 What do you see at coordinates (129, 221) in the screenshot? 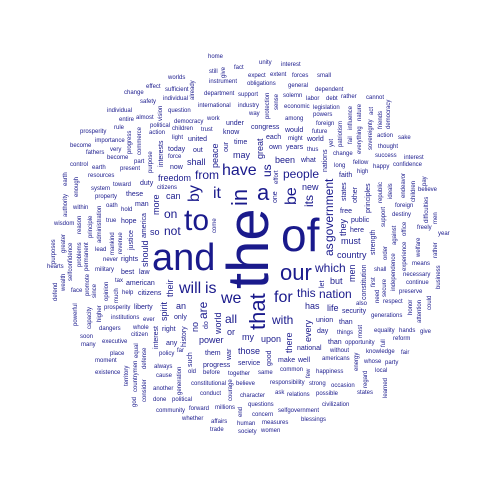
I see `cloud-word: hope` at bounding box center [129, 221].